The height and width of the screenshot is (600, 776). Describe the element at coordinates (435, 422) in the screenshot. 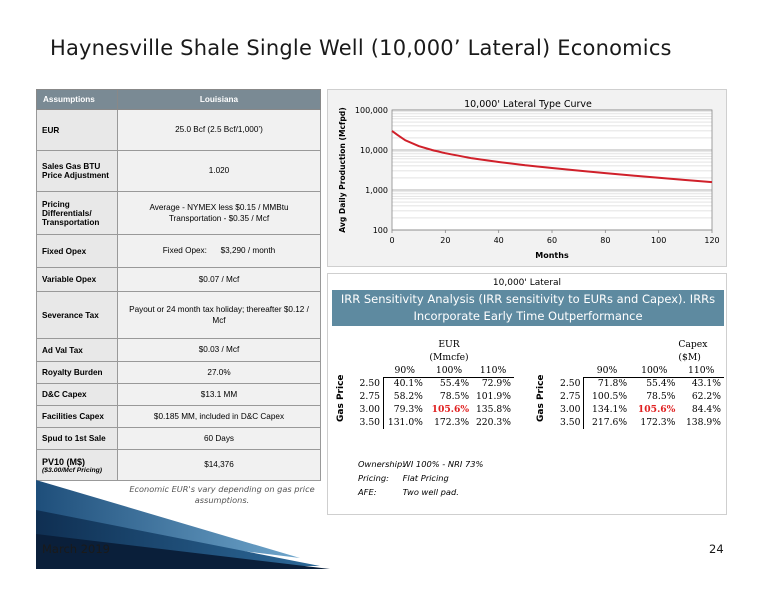

I see `eur-row: 3.50 131.0% 172.3% 220.3%` at that location.